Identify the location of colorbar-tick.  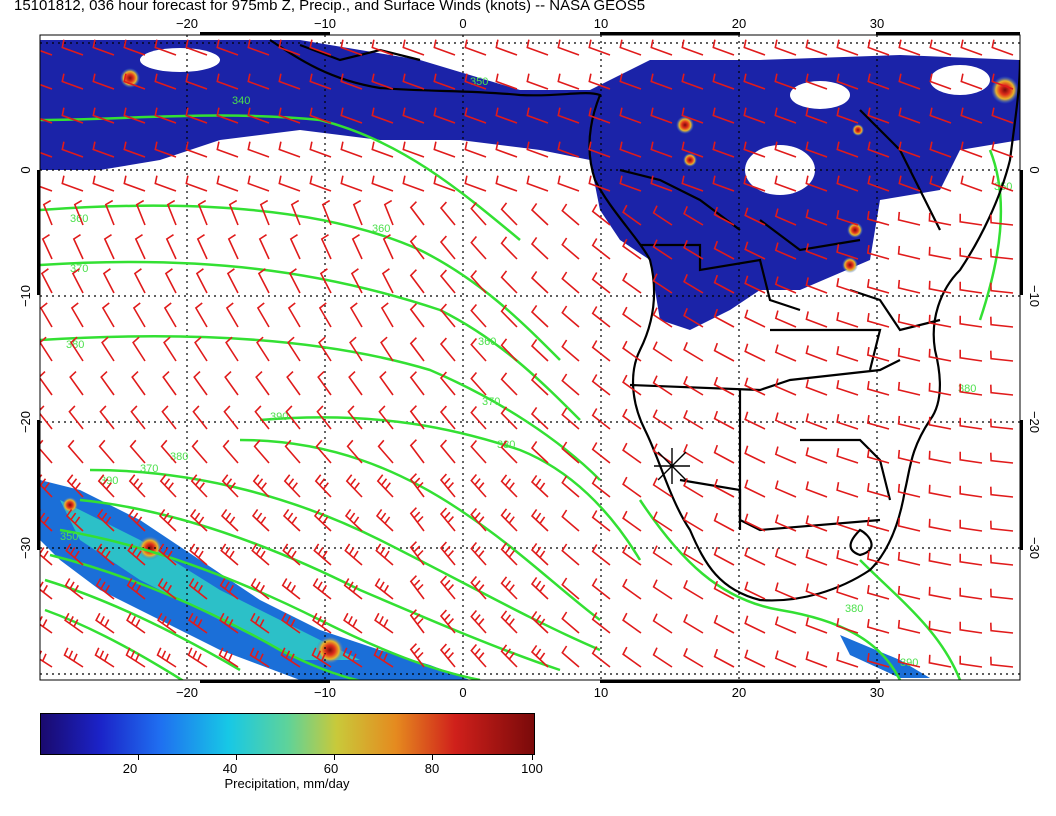
(532, 757).